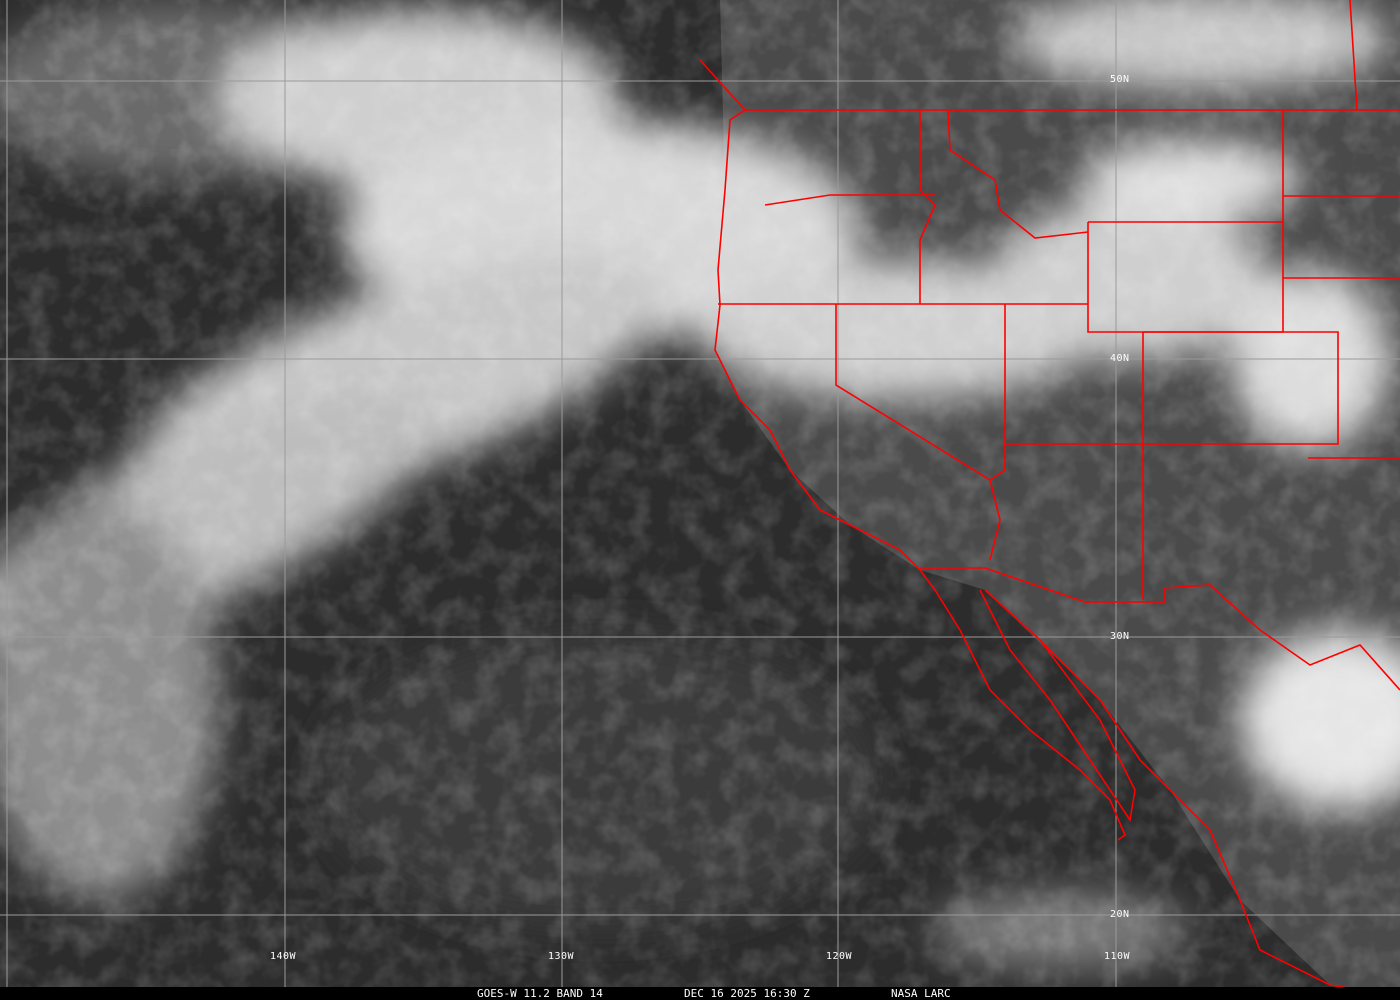  Describe the element at coordinates (1057, 706) in the screenshot. I see `gulf-of-california-coast` at that location.